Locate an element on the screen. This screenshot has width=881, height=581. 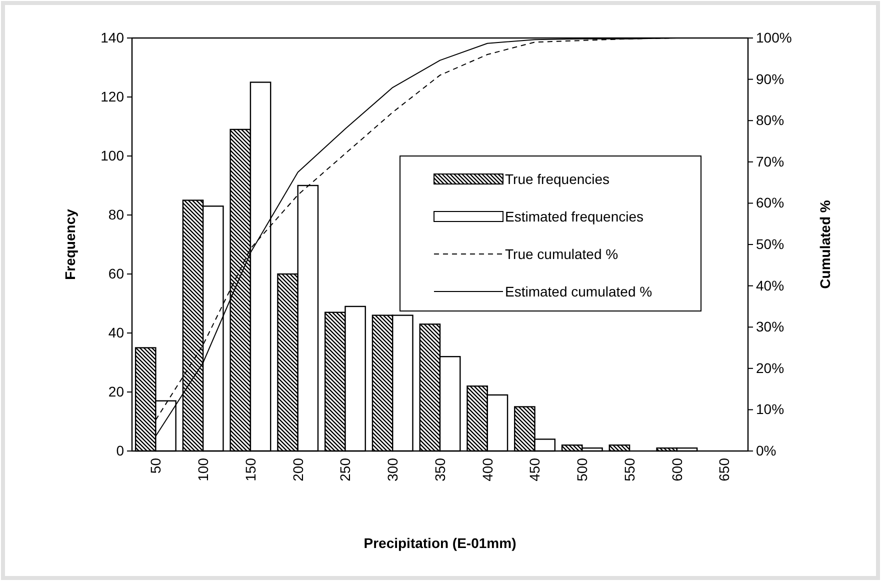
y2-tick-label: 70% is located at coordinates (770, 161).